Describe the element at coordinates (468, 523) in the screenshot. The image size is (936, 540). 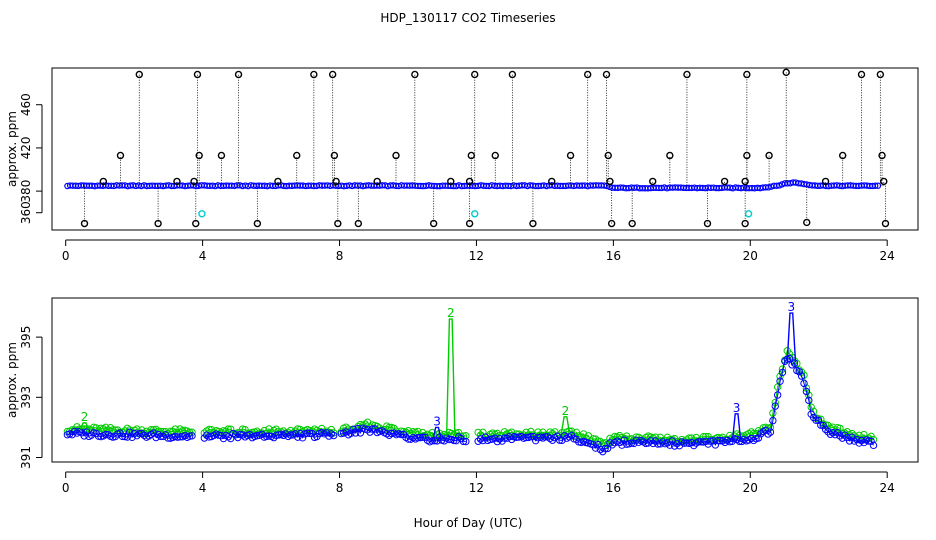
I see `x-axis-title: Hour of Day (UTC)` at that location.